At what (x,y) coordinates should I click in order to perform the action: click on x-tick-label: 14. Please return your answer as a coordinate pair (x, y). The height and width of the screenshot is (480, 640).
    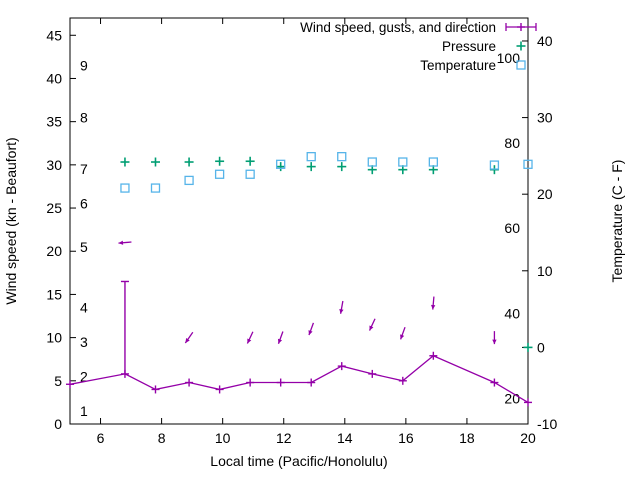
    Looking at the image, I should click on (345, 438).